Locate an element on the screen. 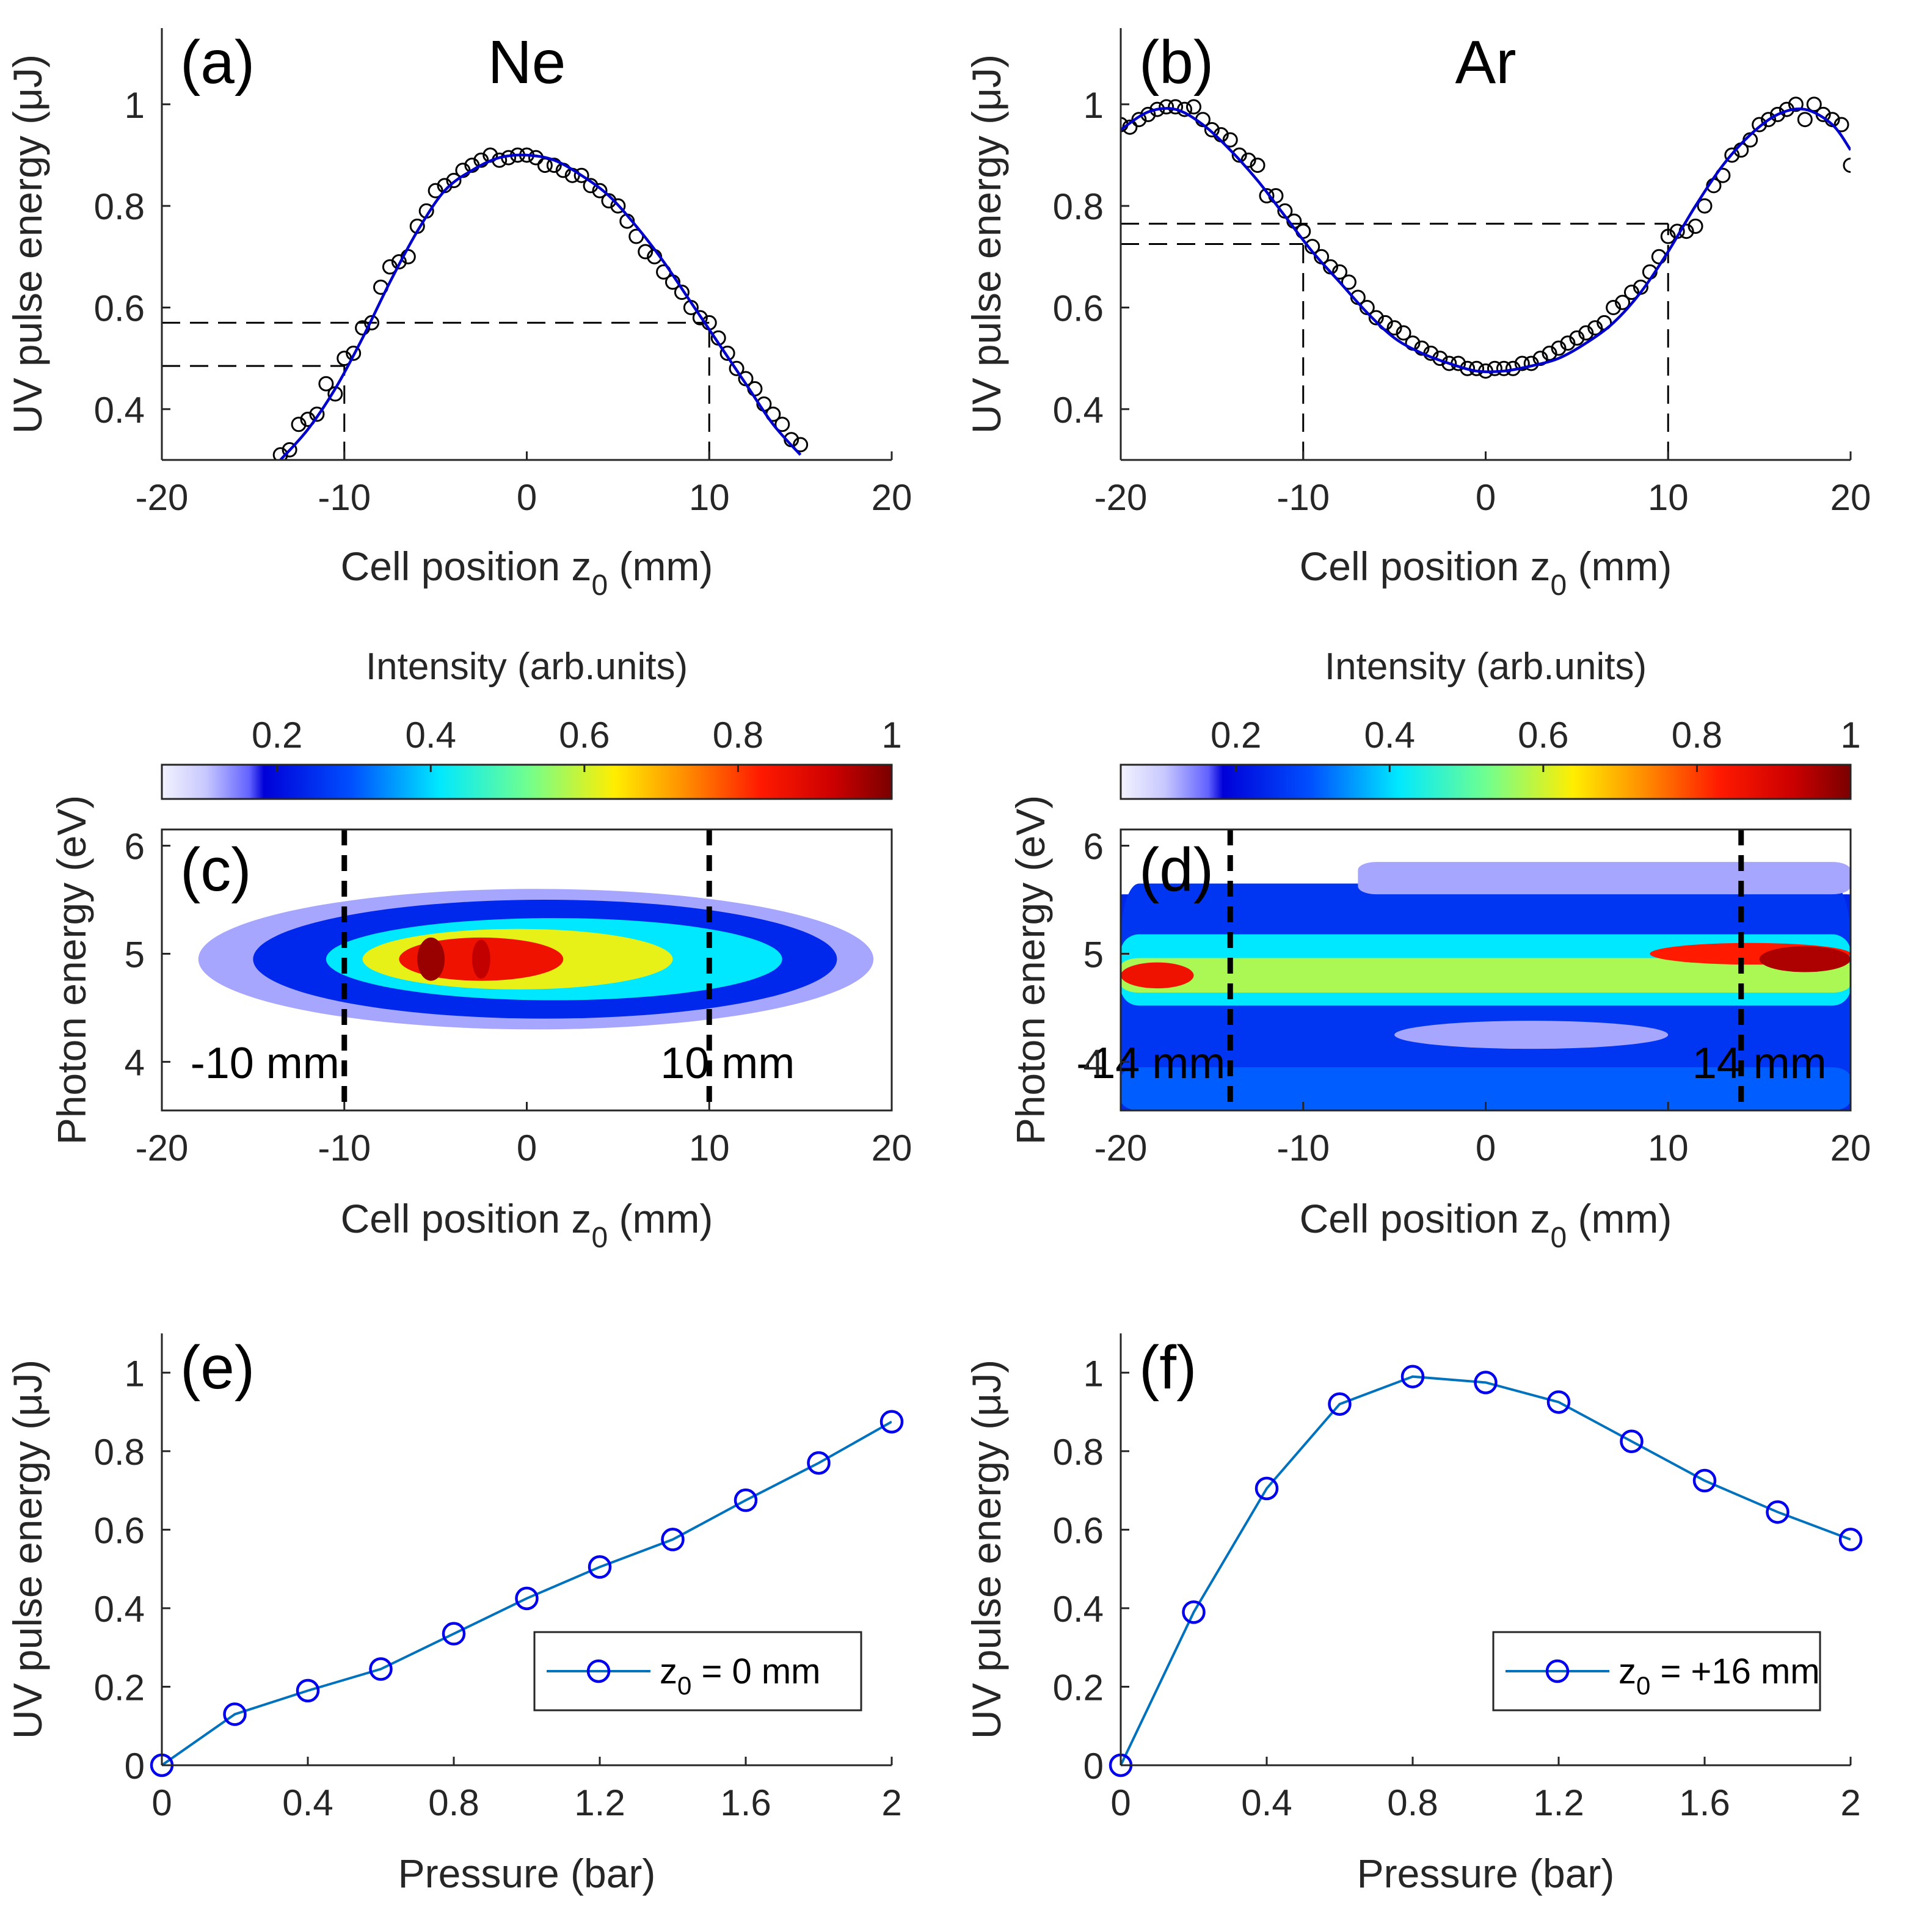  x-tick-label: 1.6 is located at coordinates (745, 1802).